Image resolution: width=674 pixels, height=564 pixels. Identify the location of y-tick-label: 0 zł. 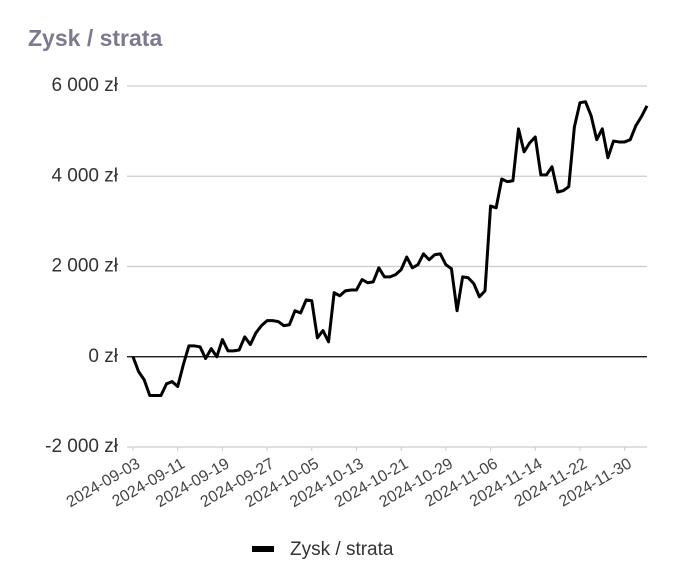
(103, 356).